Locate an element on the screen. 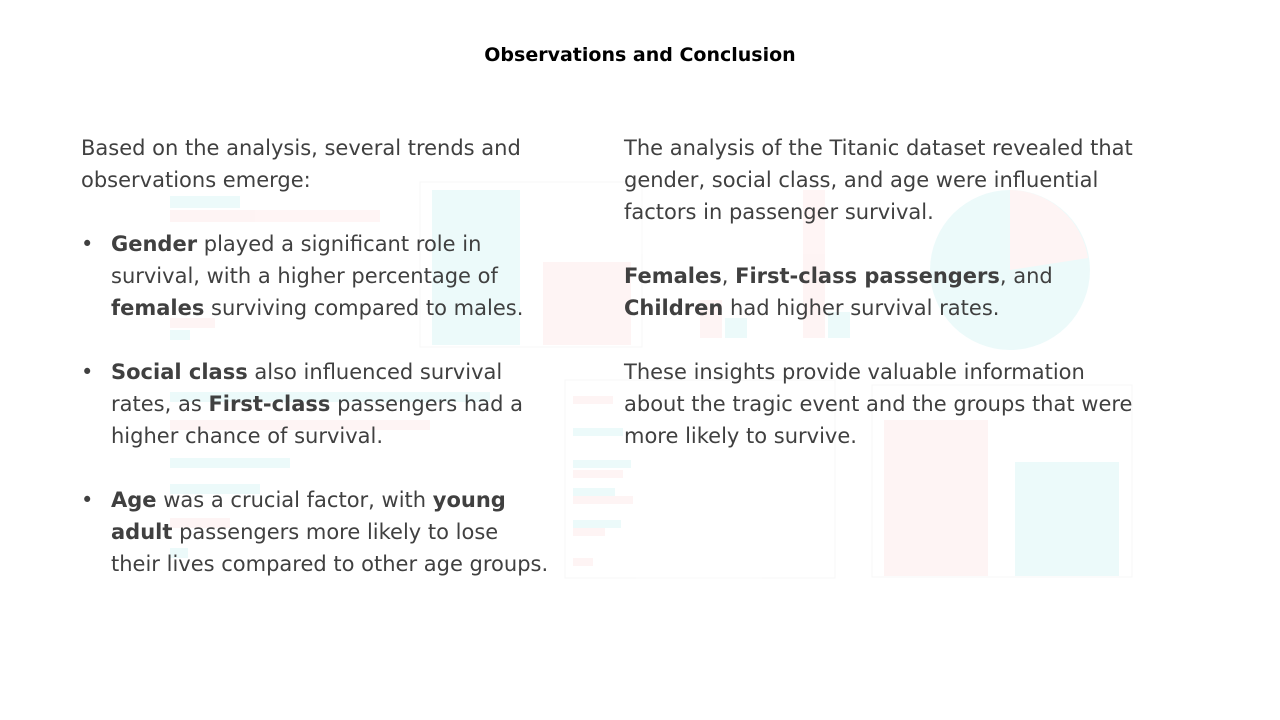  bold-term: First-class is located at coordinates (269, 404).